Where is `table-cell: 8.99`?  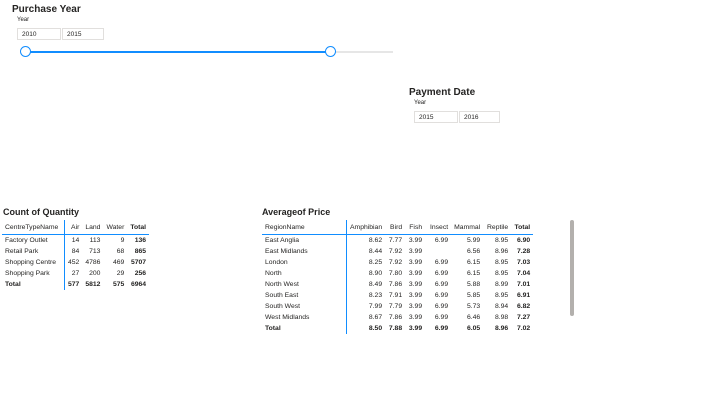
table-cell: 8.99 is located at coordinates (501, 284).